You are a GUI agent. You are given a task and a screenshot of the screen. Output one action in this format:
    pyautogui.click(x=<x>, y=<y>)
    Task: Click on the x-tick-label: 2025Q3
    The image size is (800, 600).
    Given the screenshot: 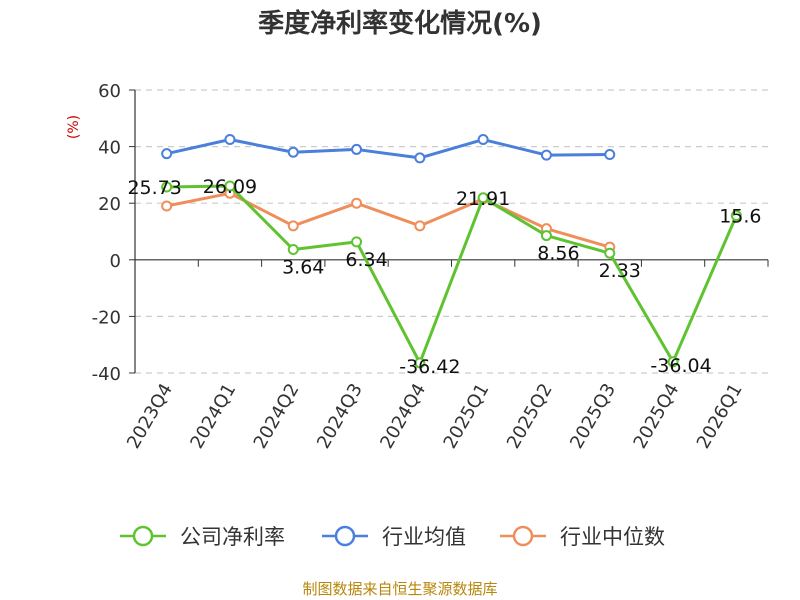 What is the action you would take?
    pyautogui.click(x=593, y=416)
    